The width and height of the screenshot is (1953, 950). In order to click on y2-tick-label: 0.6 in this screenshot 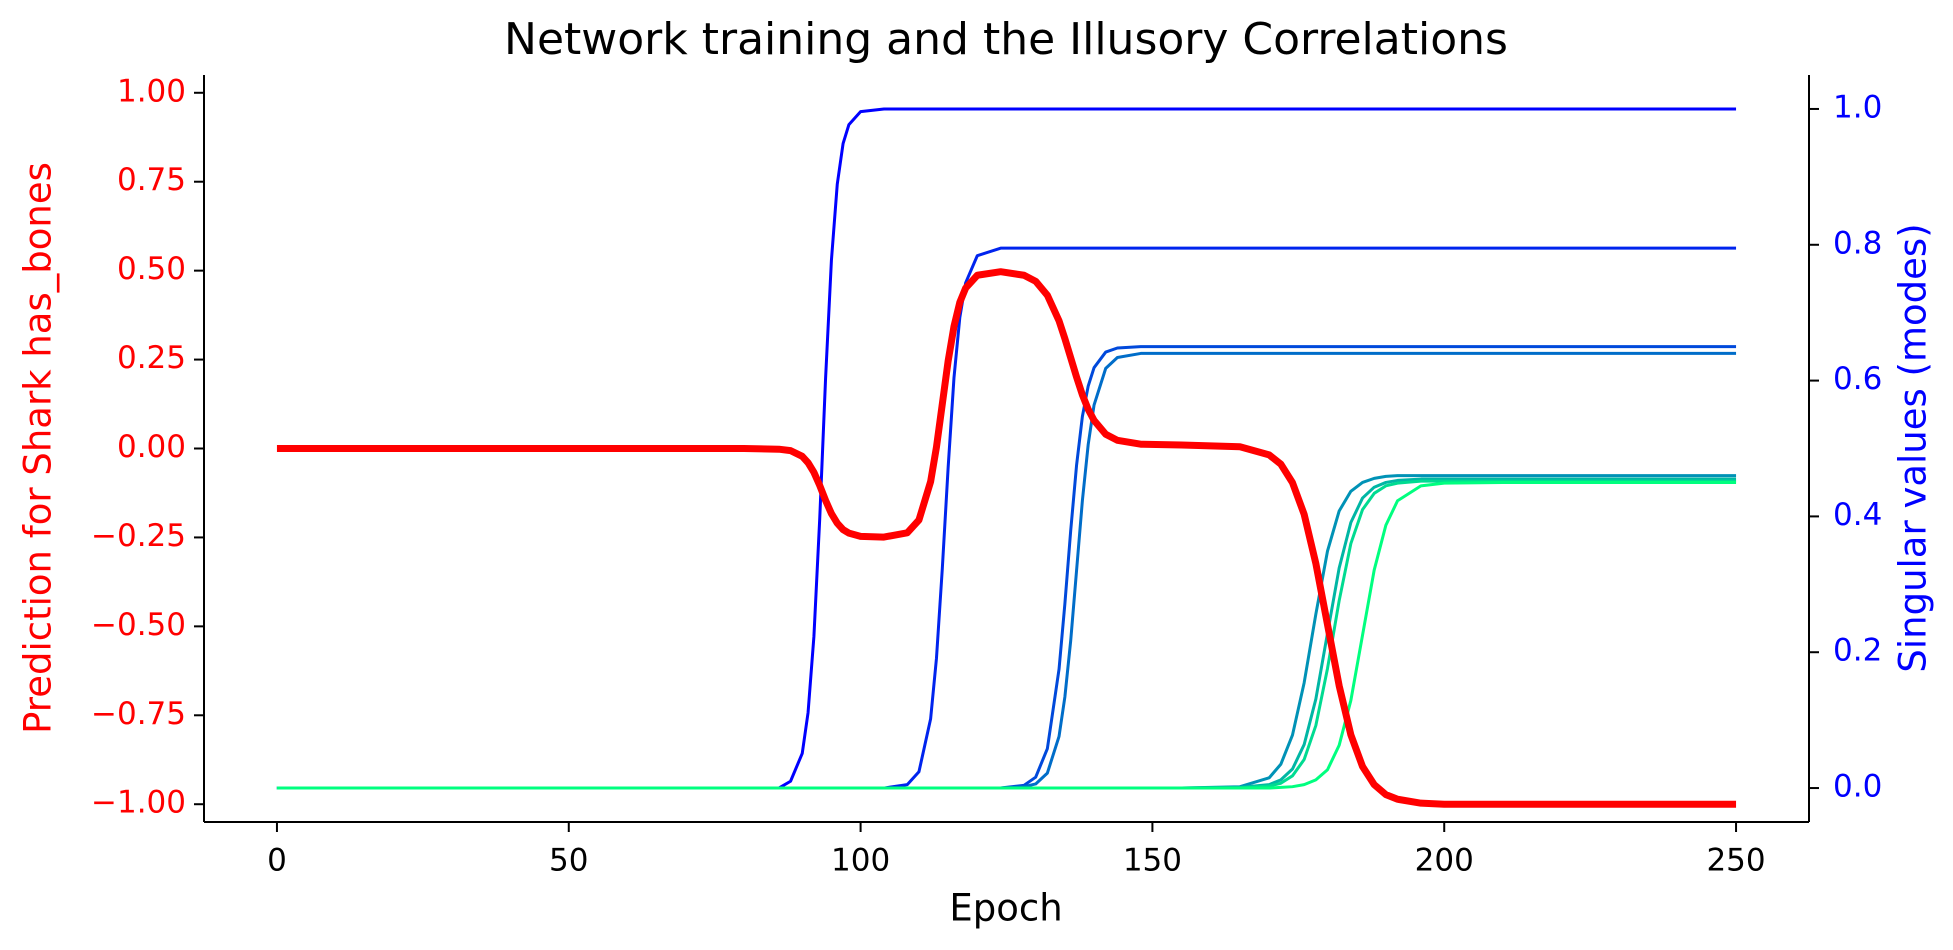, I will do `click(1857, 379)`.